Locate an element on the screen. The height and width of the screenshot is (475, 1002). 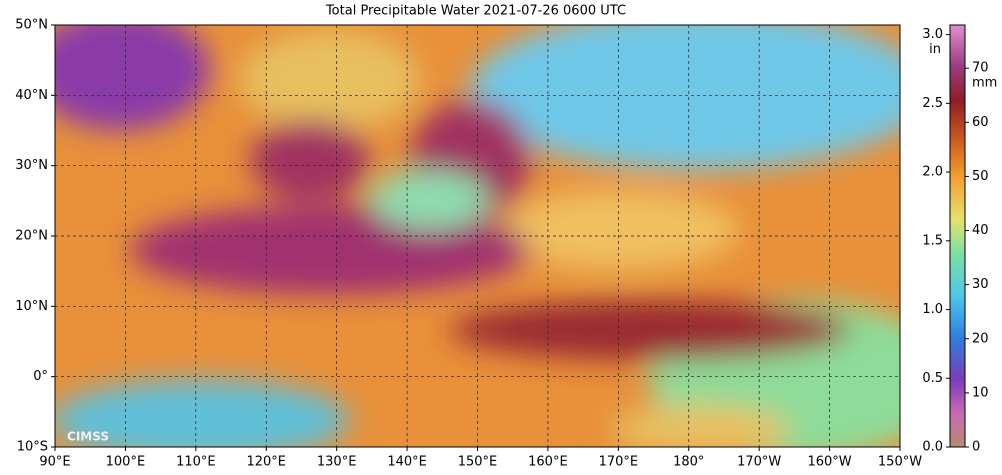
in-tick-label: 2.5 is located at coordinates (932, 103).